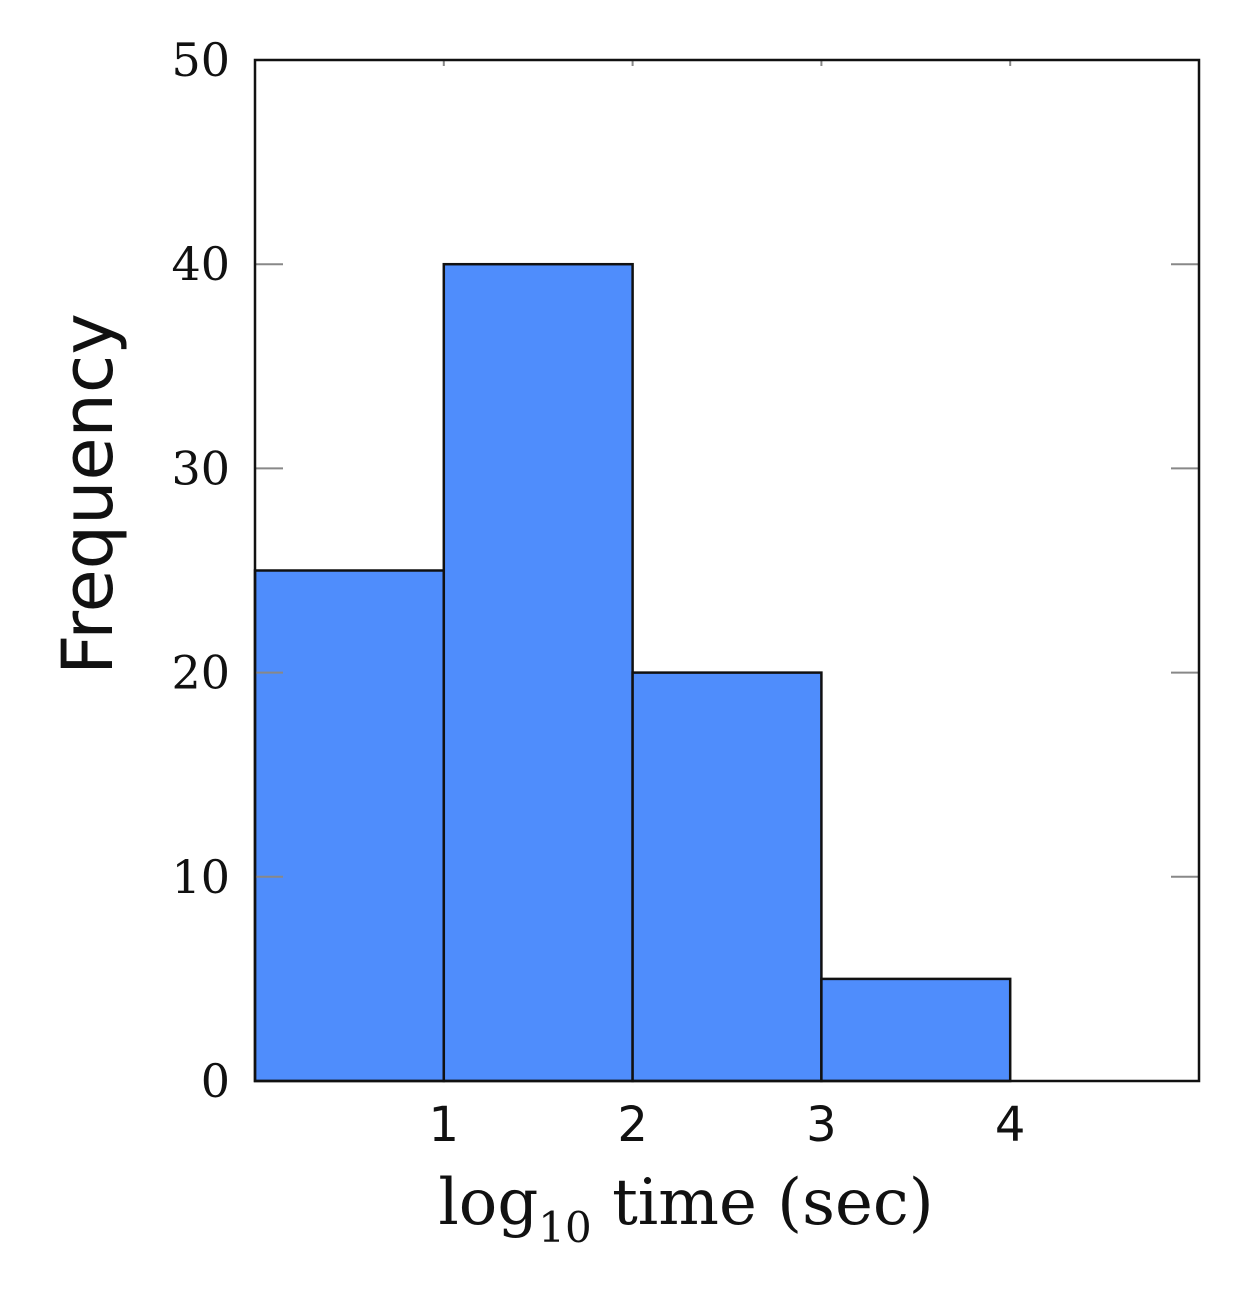 This screenshot has height=1316, width=1256. What do you see at coordinates (200, 264) in the screenshot?
I see `y-tick-label-40: 40` at bounding box center [200, 264].